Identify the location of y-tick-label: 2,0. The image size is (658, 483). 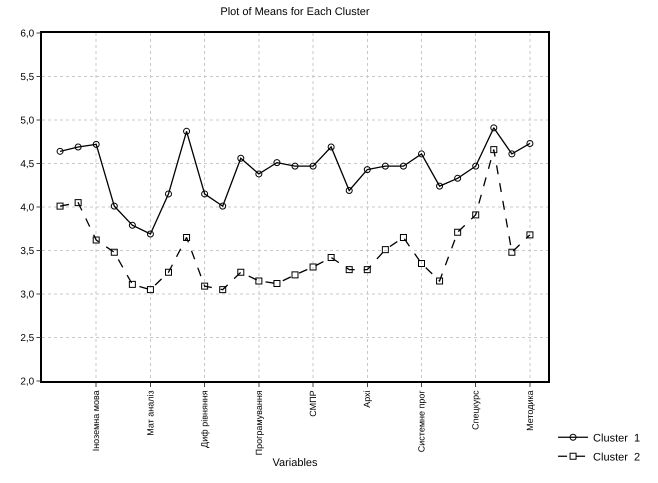
(27, 382).